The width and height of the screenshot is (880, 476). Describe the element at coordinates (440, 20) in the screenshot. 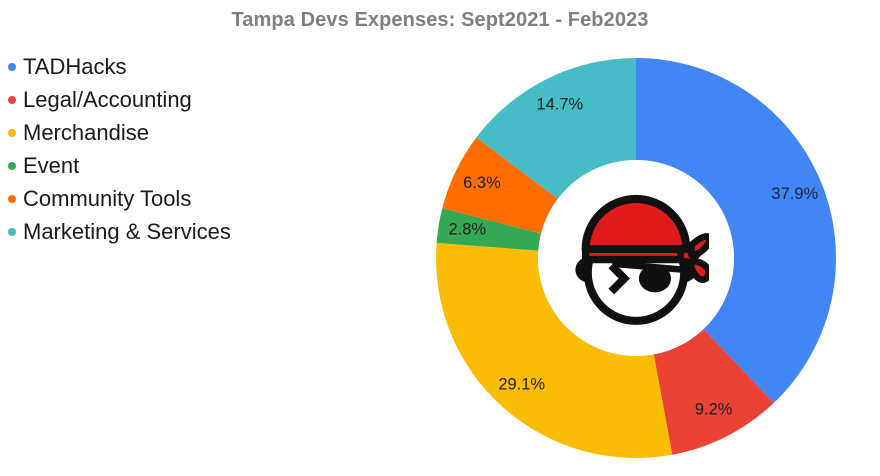

I see `chart-title: Tampa Devs Expenses: Sept2021 - Feb2023` at that location.